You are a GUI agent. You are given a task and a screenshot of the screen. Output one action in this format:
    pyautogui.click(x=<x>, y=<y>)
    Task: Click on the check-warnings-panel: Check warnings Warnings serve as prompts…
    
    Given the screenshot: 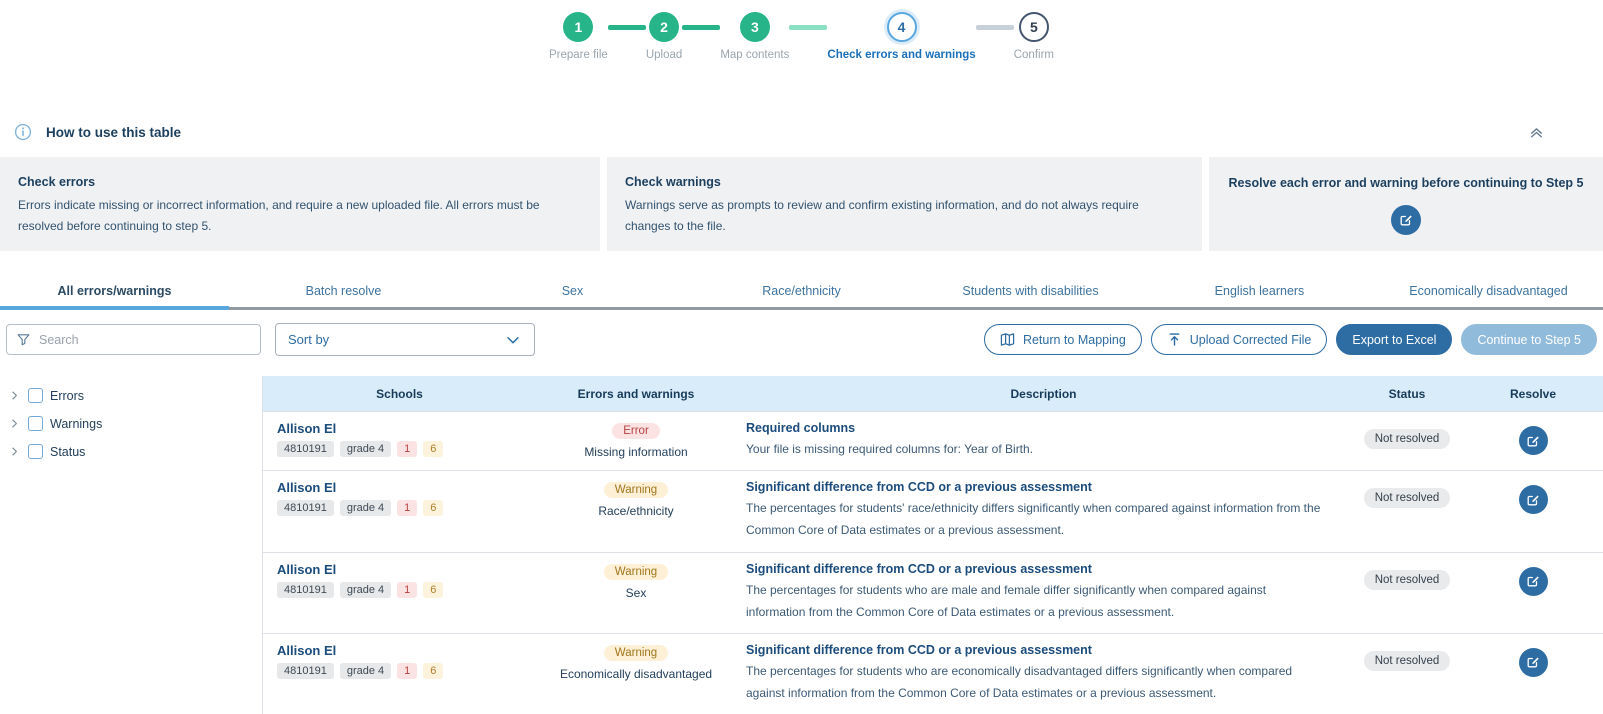 What is the action you would take?
    pyautogui.click(x=904, y=204)
    